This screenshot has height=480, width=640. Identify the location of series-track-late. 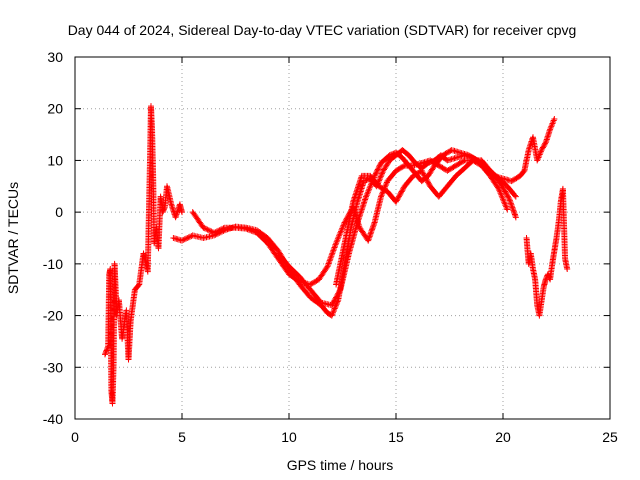
(547, 252).